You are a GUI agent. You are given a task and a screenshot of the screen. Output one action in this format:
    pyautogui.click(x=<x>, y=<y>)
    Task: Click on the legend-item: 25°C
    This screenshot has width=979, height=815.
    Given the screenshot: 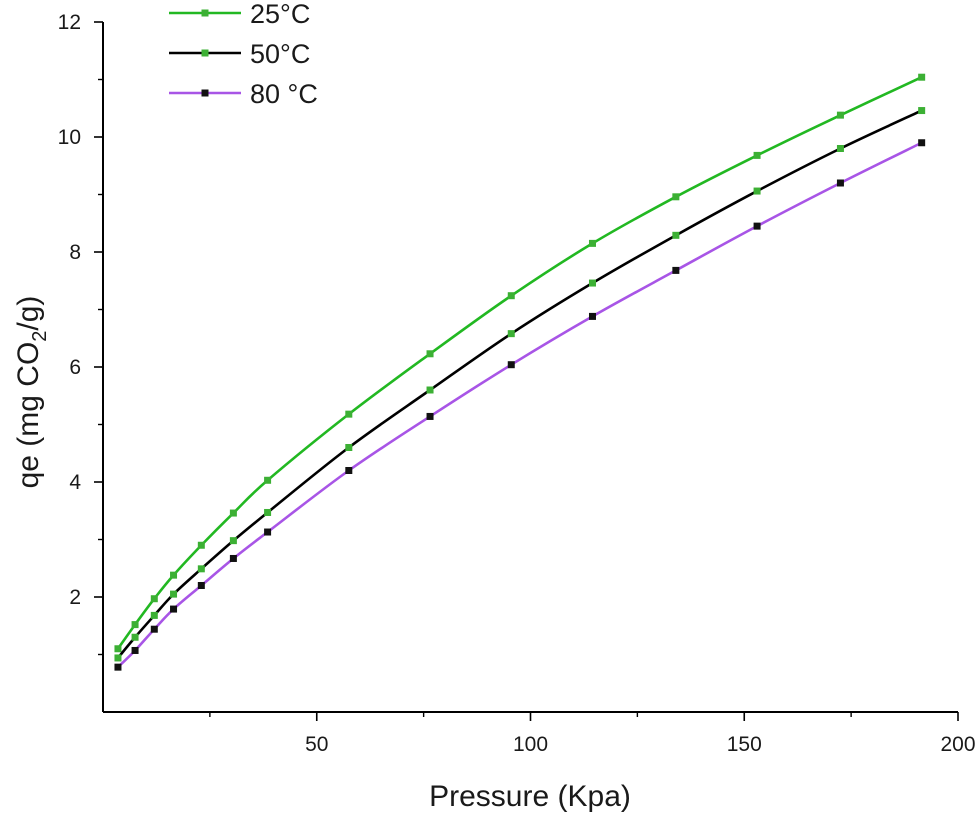 What is the action you would take?
    pyautogui.click(x=239, y=14)
    